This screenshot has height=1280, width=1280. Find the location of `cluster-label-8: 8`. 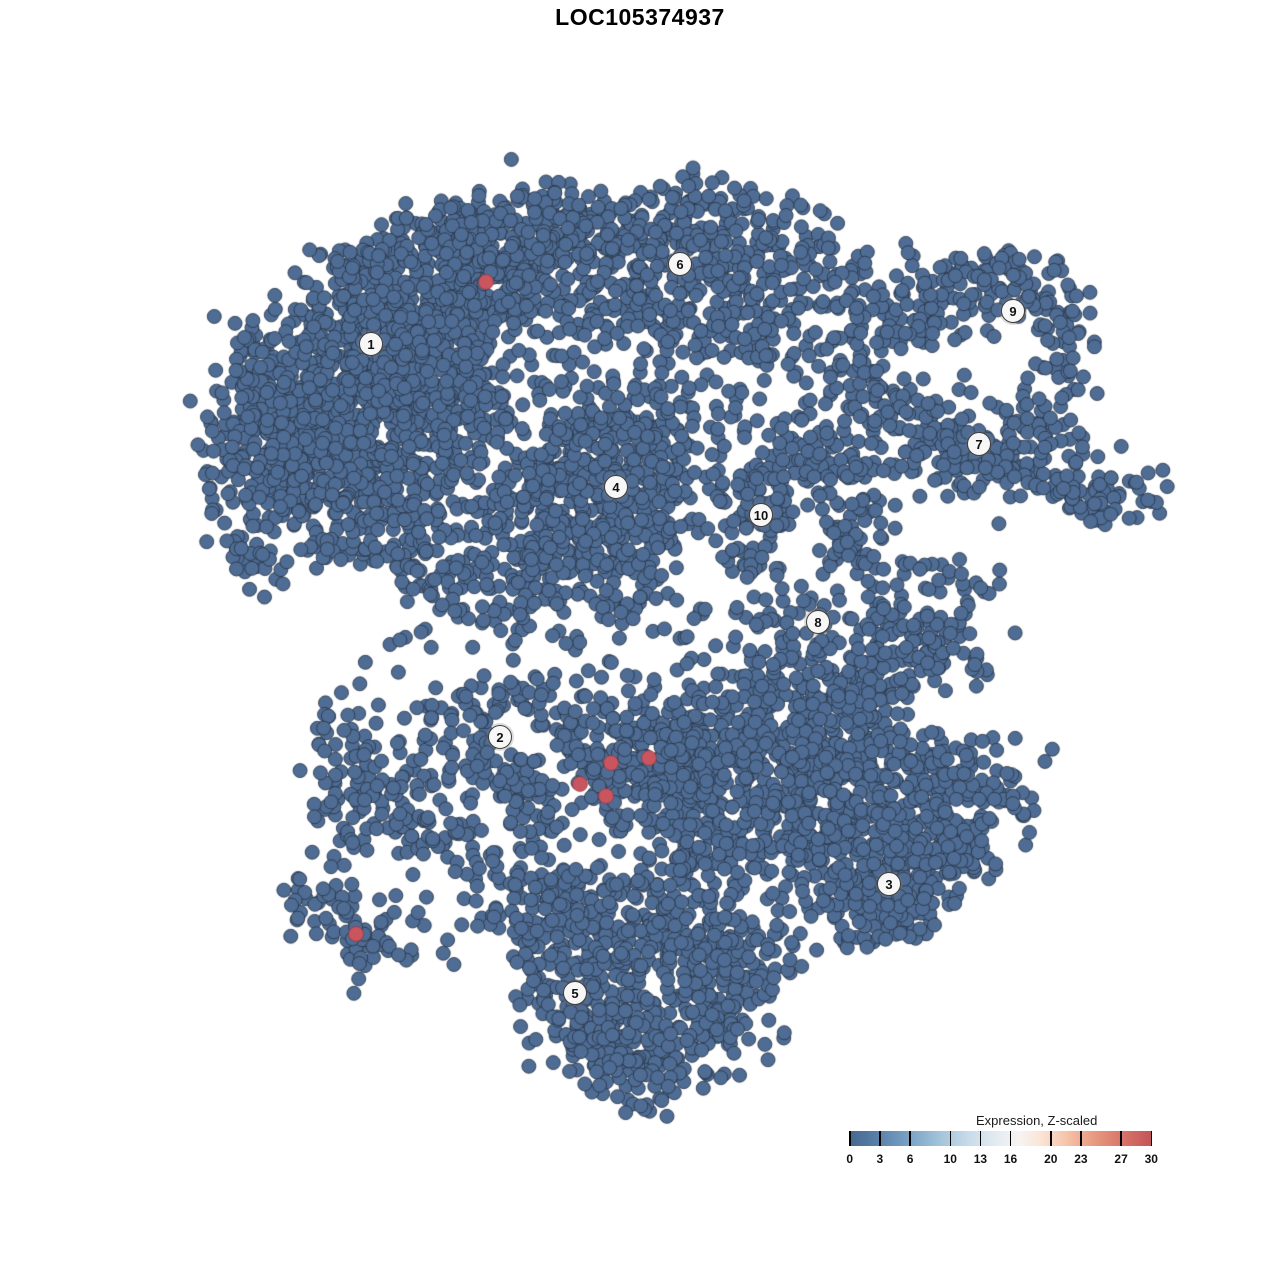

cluster-label-8: 8 is located at coordinates (818, 622).